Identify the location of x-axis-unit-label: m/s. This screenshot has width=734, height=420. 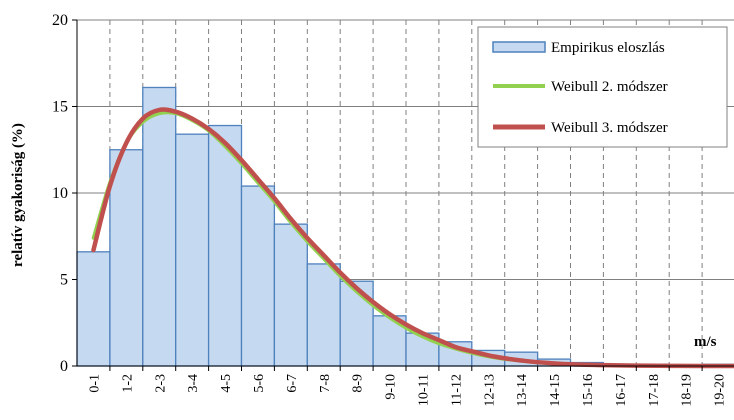
(705, 342).